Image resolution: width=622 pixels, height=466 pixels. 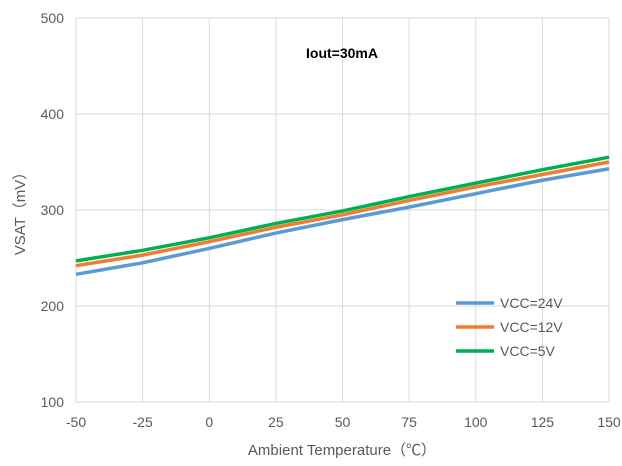 I want to click on y-axis-label: VSAT（mV）, so click(x=20, y=210).